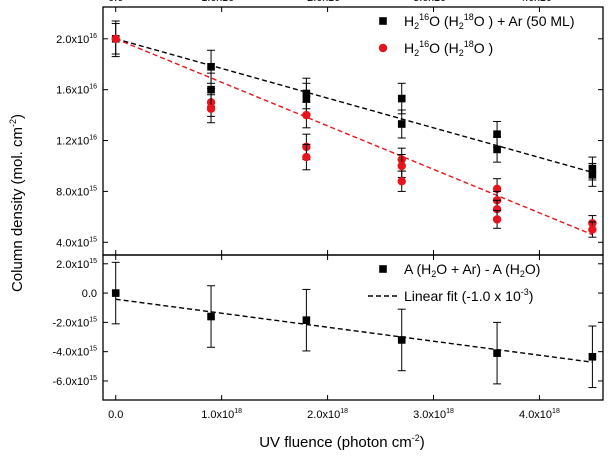 The image size is (616, 457). I want to click on y-tick-label: -6.0x10¹⁵, so click(75, 381).